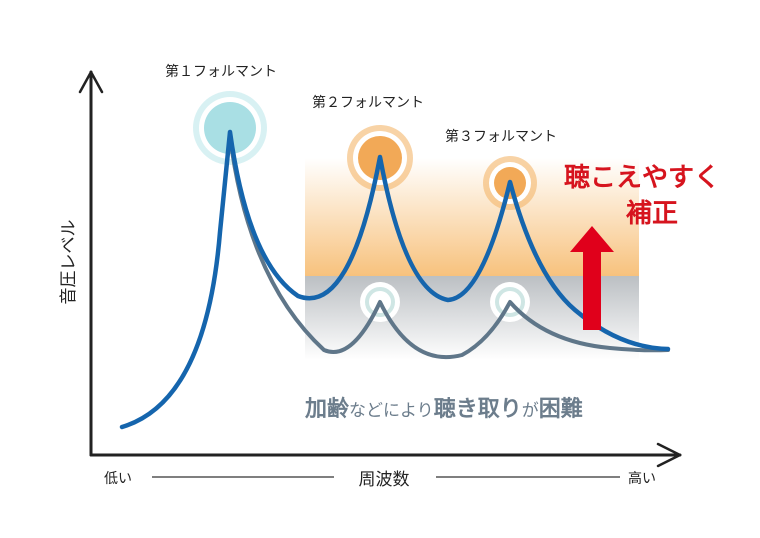 Image resolution: width=760 pixels, height=538 pixels. I want to click on correction-text-line1: 聴こえやすく, so click(642, 178).